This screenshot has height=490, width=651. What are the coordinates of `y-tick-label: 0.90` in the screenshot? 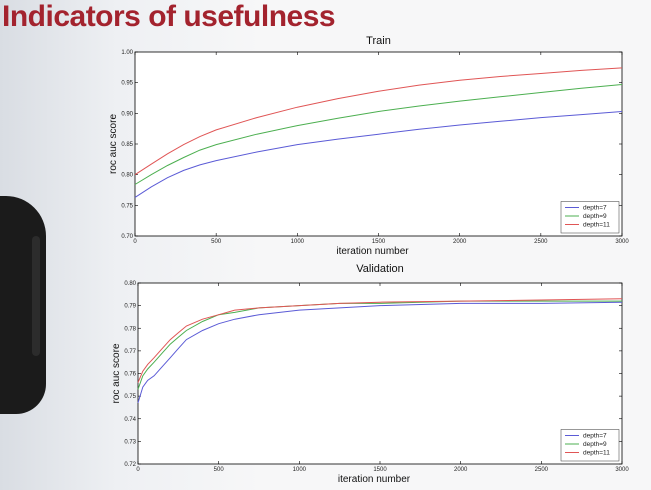 It's located at (127, 114).